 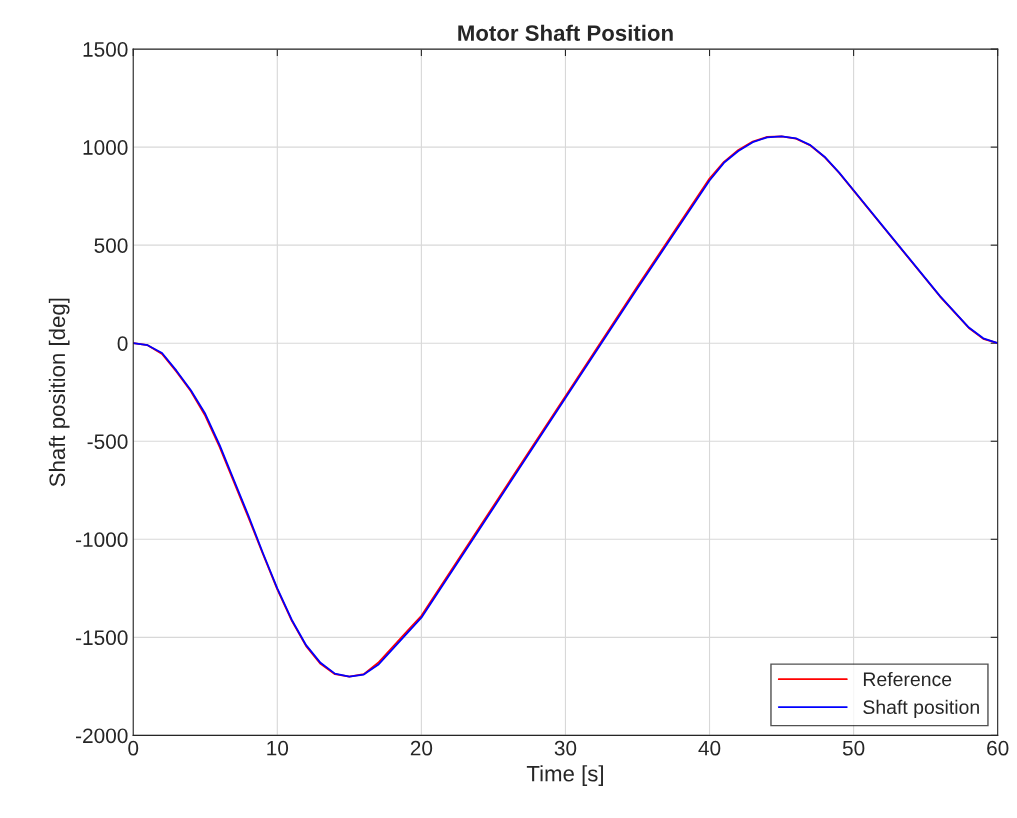 I want to click on x-tick-label: 10, so click(x=278, y=748).